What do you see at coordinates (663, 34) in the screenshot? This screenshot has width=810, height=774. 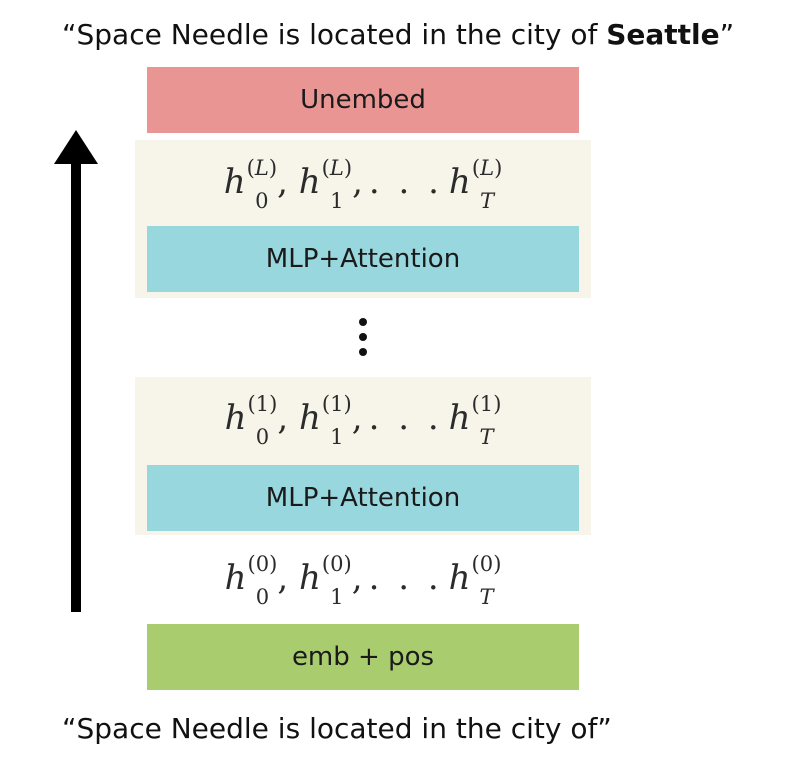 I see `output-token: Seattle` at bounding box center [663, 34].